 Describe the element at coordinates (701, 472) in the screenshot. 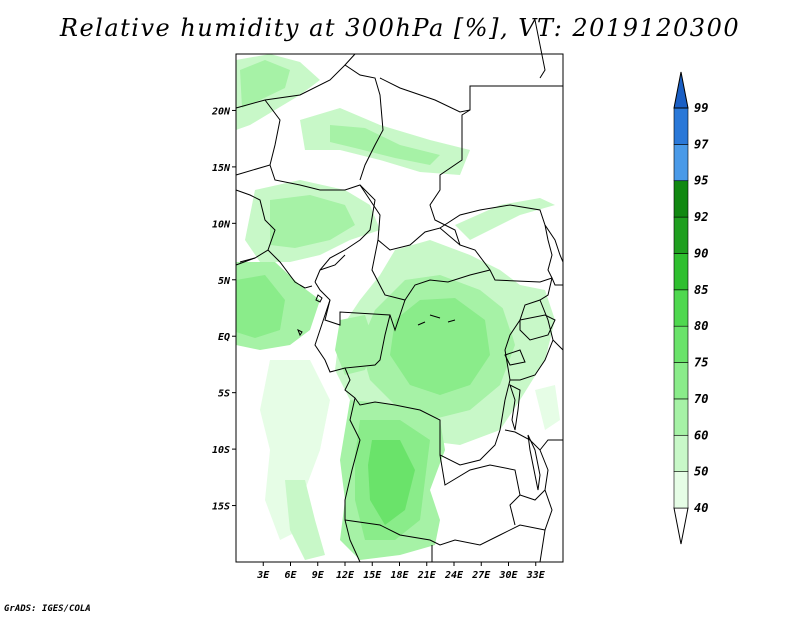

I see `colorbar-label: 50` at that location.